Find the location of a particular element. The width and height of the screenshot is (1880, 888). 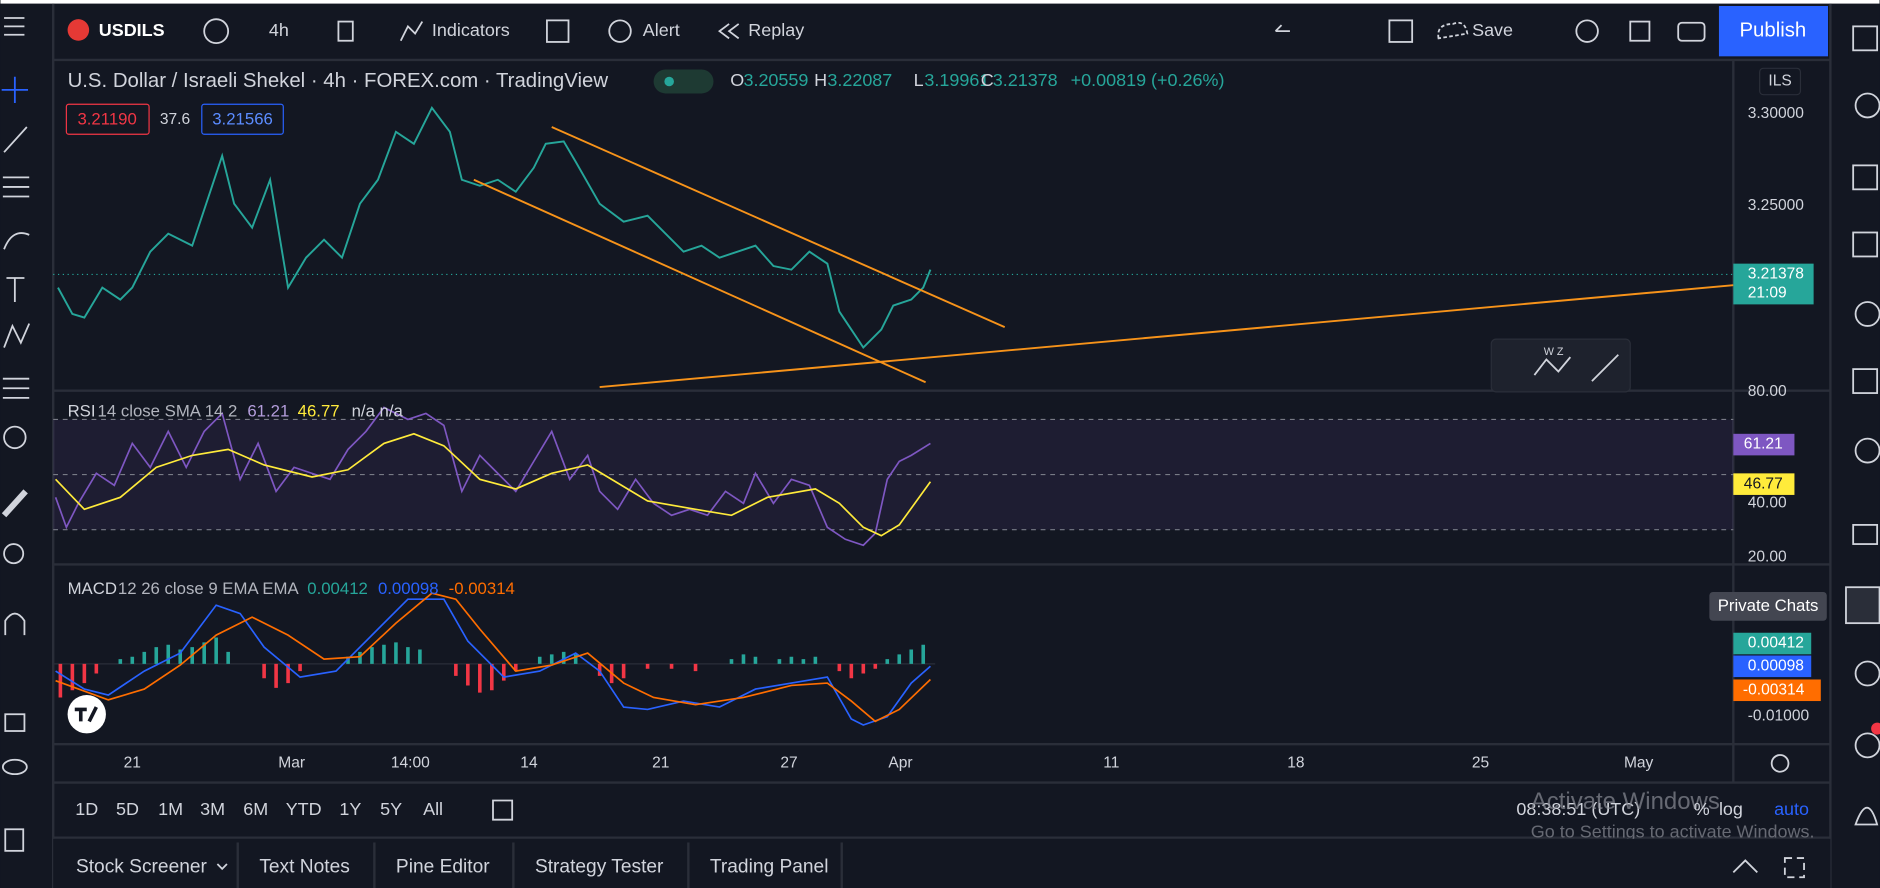

layout is located at coordinates (1401, 31).